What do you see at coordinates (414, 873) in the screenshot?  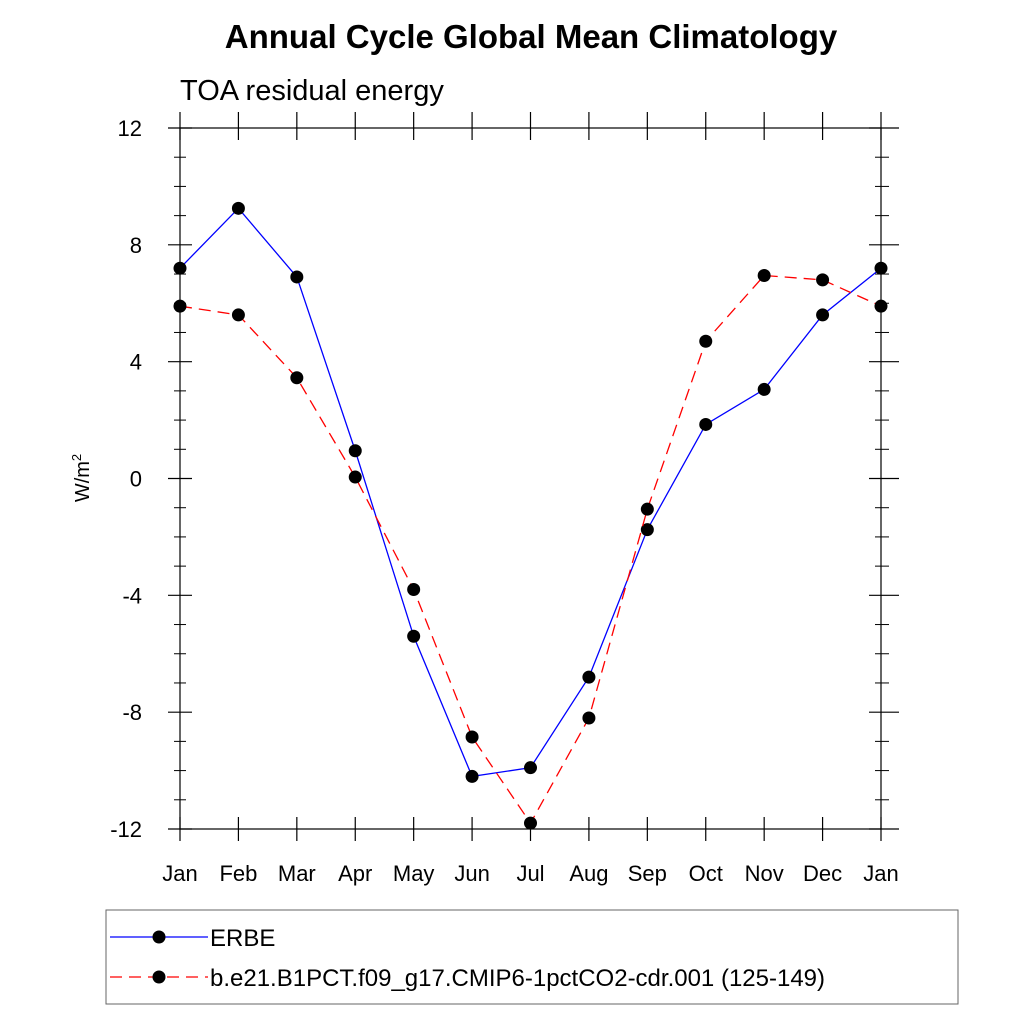 I see `x-tick-label: May` at bounding box center [414, 873].